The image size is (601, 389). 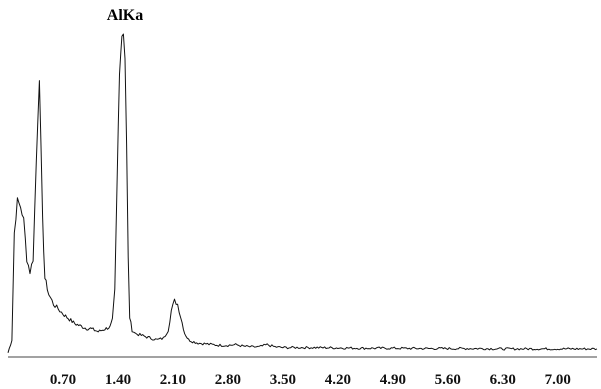 I want to click on x-tick-label: 2.80, so click(x=228, y=380).